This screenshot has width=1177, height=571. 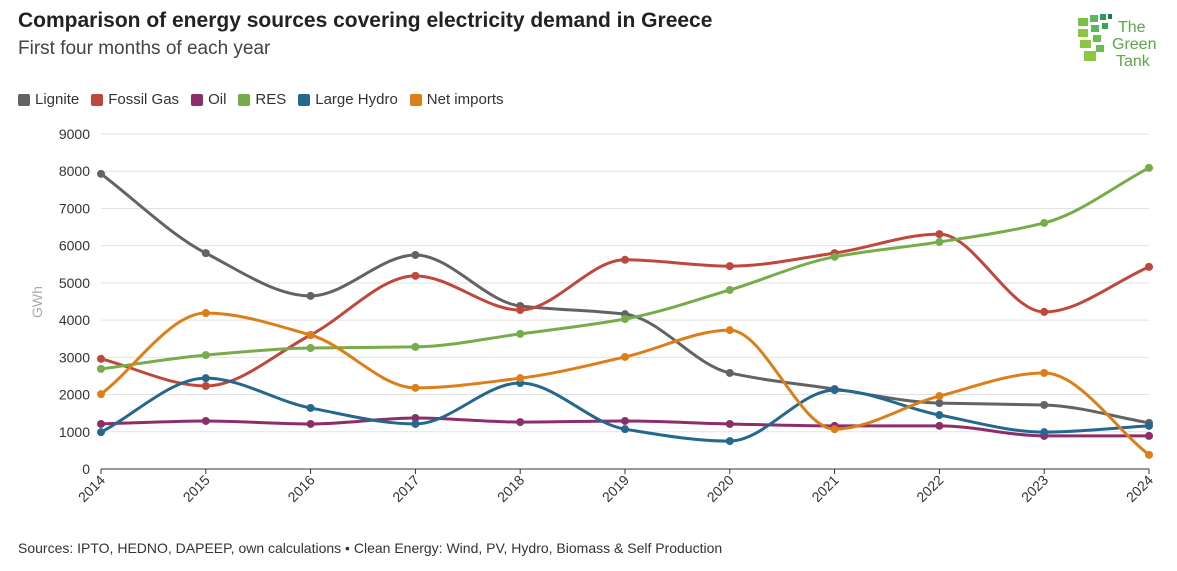 What do you see at coordinates (1132, 27) in the screenshot?
I see `svg-text: The` at bounding box center [1132, 27].